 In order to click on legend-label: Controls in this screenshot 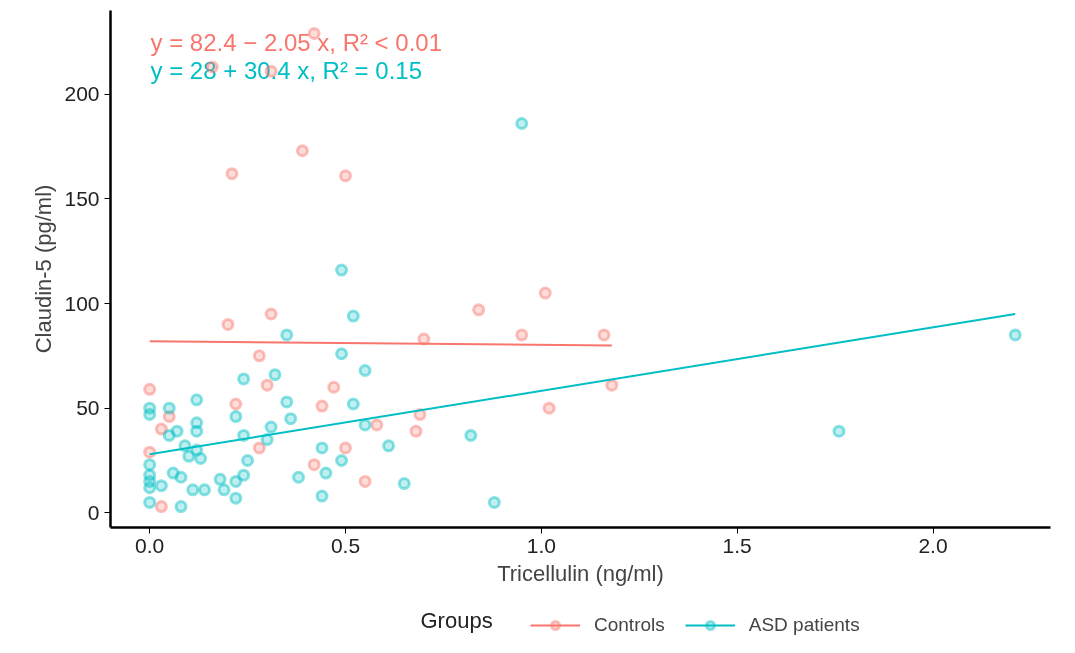, I will do `click(629, 625)`.